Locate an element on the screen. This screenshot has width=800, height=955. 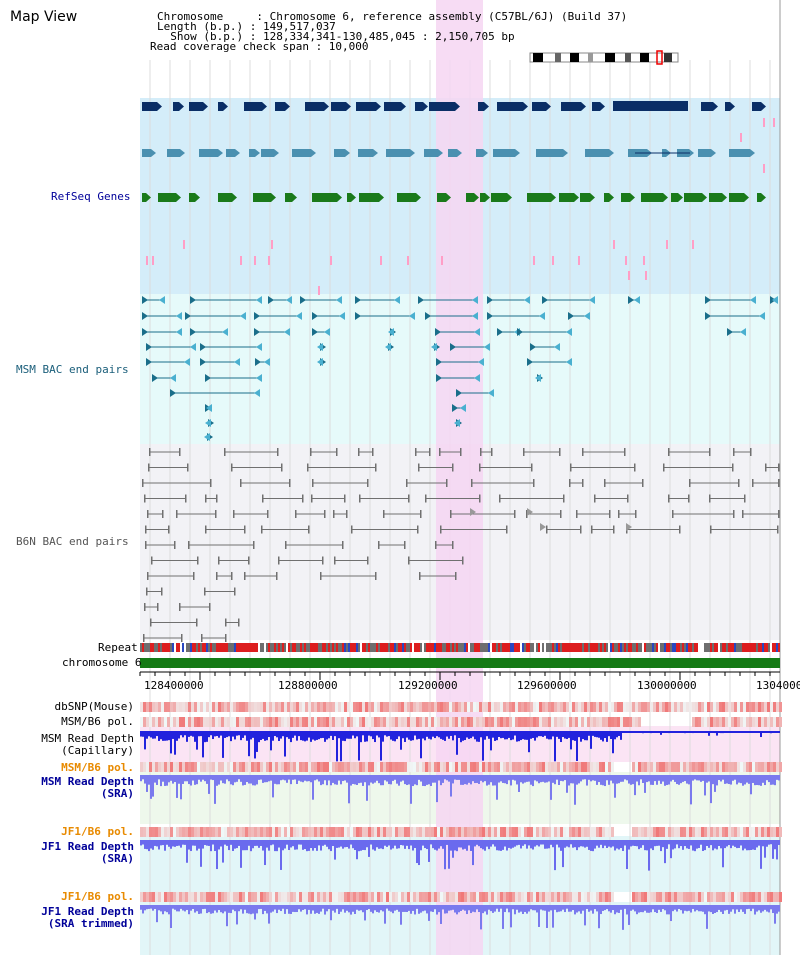
b6n-bac-label: B6N BAC end pairs is located at coordinates (72, 541).